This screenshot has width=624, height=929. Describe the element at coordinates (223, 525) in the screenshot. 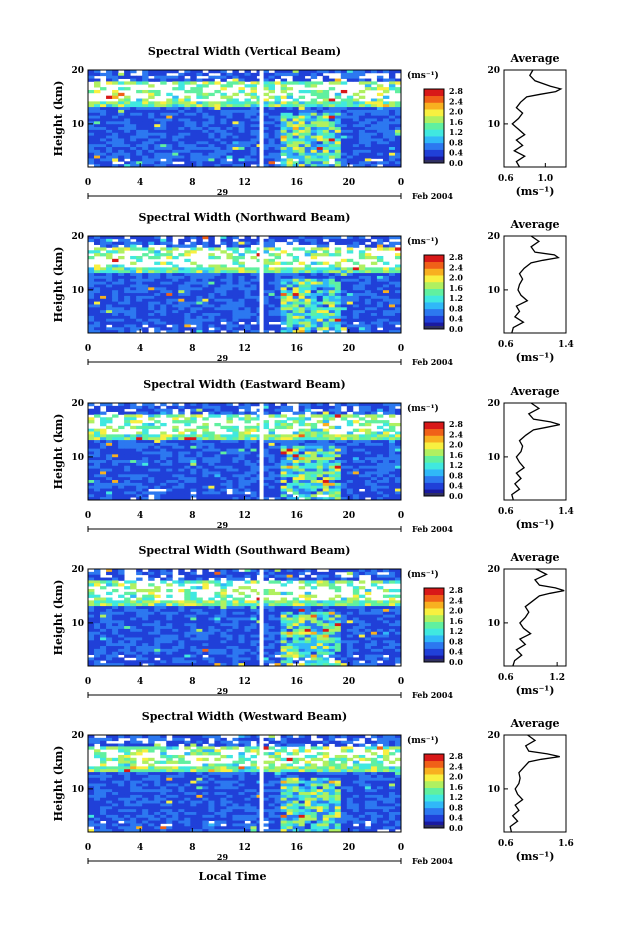

I see `date-day-label: 29` at that location.